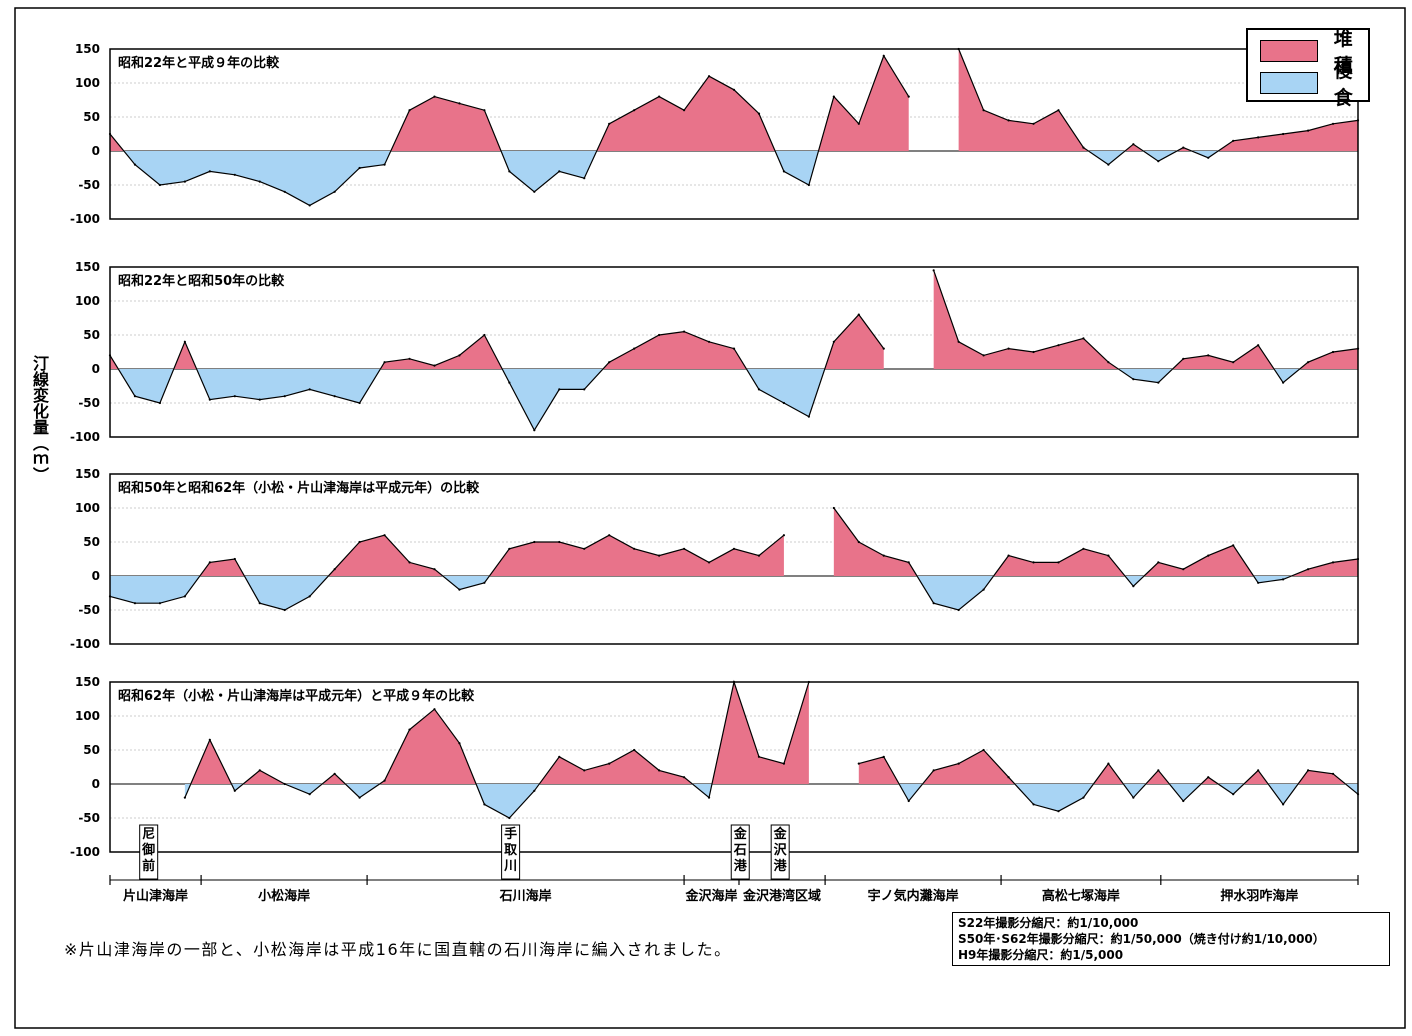 The width and height of the screenshot is (1412, 1036). What do you see at coordinates (781, 850) in the screenshot?
I see `landmark-char: 沢` at bounding box center [781, 850].